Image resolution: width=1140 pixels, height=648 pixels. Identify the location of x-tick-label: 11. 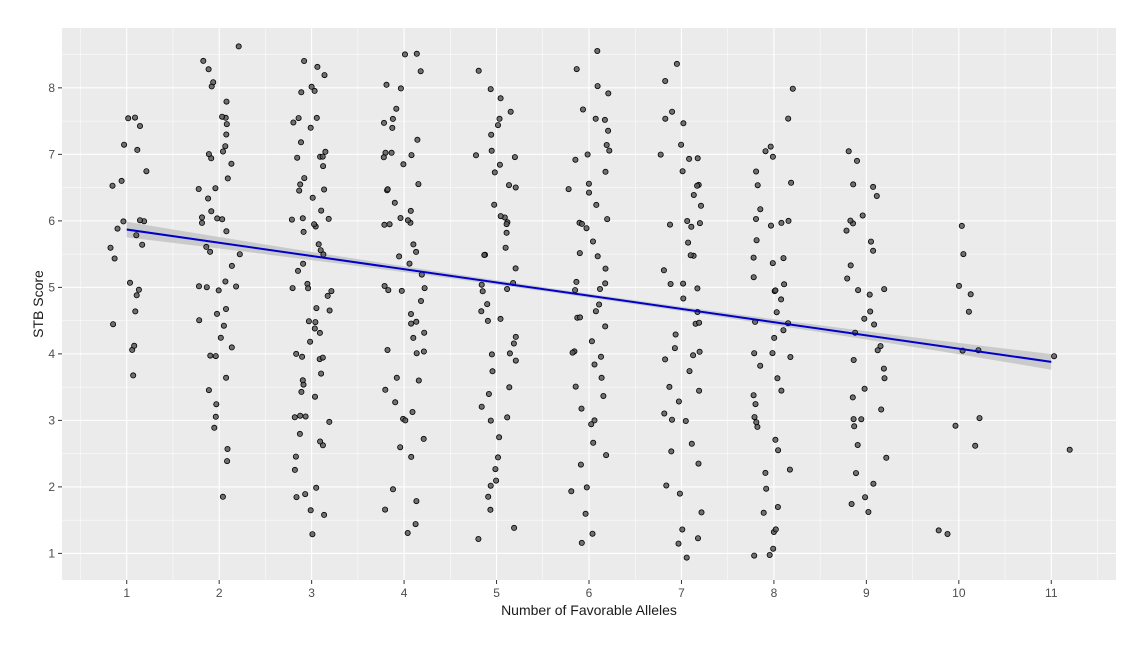
(1051, 593).